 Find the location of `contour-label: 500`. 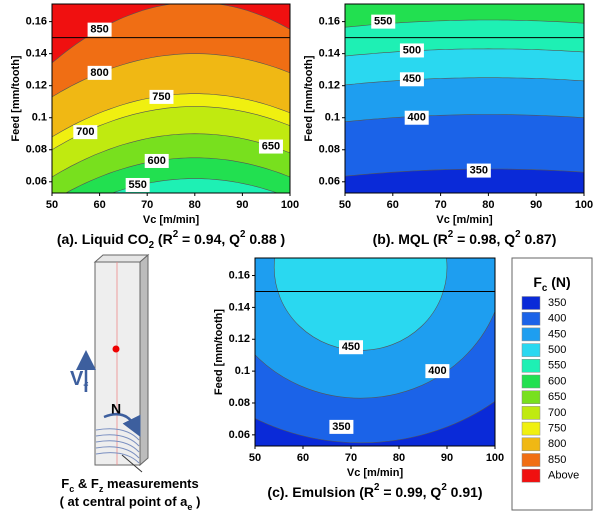

contour-label: 500 is located at coordinates (412, 50).